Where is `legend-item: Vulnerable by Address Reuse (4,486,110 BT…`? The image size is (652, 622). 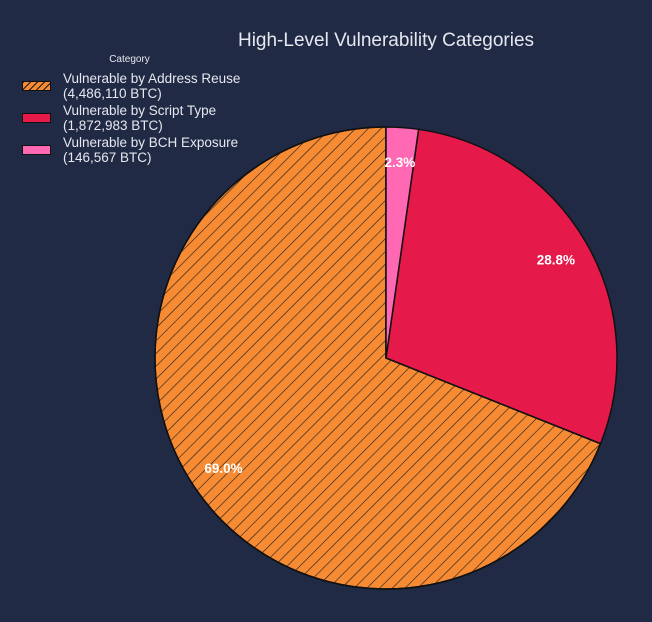
legend-item: Vulnerable by Address Reuse (4,486,110 BT… is located at coordinates (131, 86).